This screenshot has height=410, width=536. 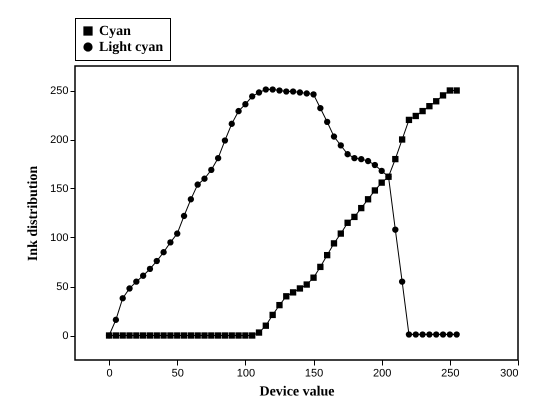 I want to click on y-tick-label: 100, so click(x=59, y=238).